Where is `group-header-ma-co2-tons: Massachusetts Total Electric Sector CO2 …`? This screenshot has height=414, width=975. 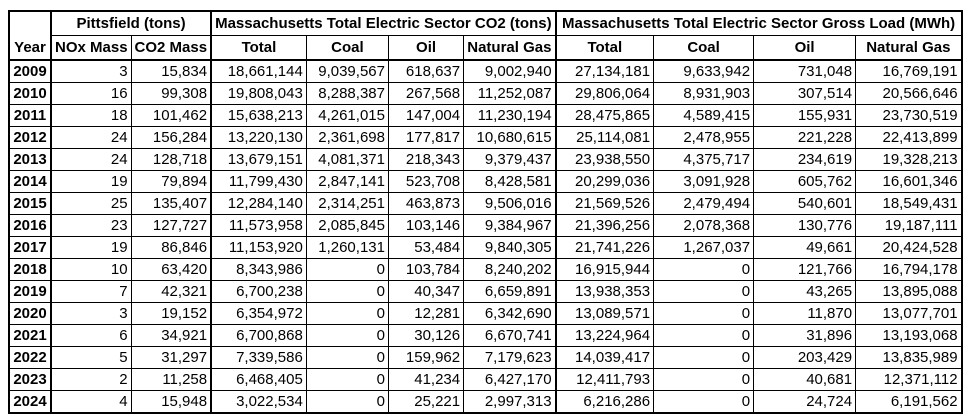
group-header-ma-co2-tons: Massachusetts Total Electric Sector CO2 … is located at coordinates (383, 23).